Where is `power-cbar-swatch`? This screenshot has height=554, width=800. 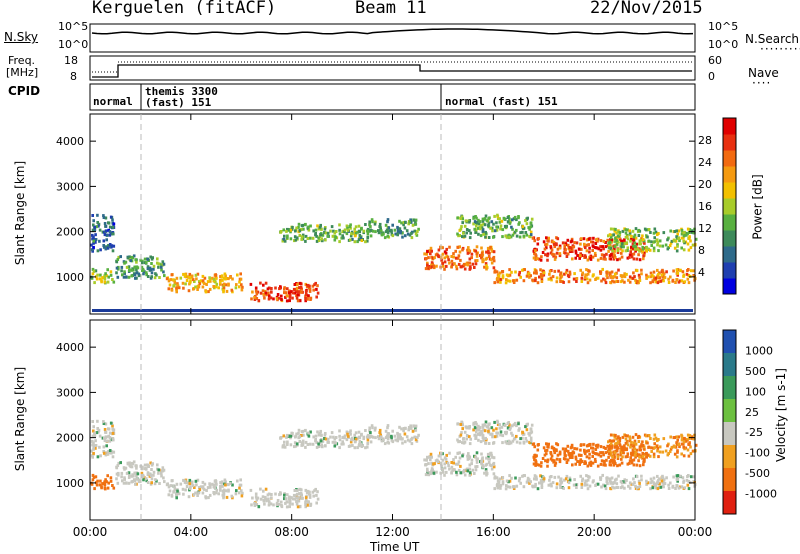
power-cbar-swatch is located at coordinates (729, 142).